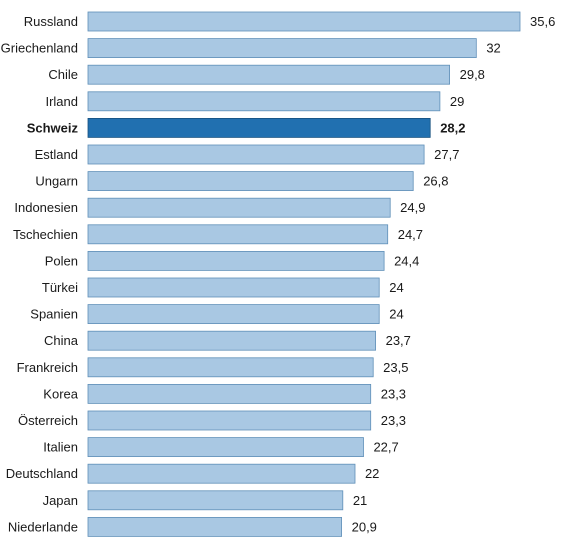 This screenshot has width=582, height=555. What do you see at coordinates (233, 287) in the screenshot?
I see `bar-turkei` at bounding box center [233, 287].